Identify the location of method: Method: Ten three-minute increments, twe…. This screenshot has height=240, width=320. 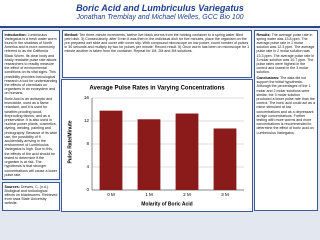
(157, 54).